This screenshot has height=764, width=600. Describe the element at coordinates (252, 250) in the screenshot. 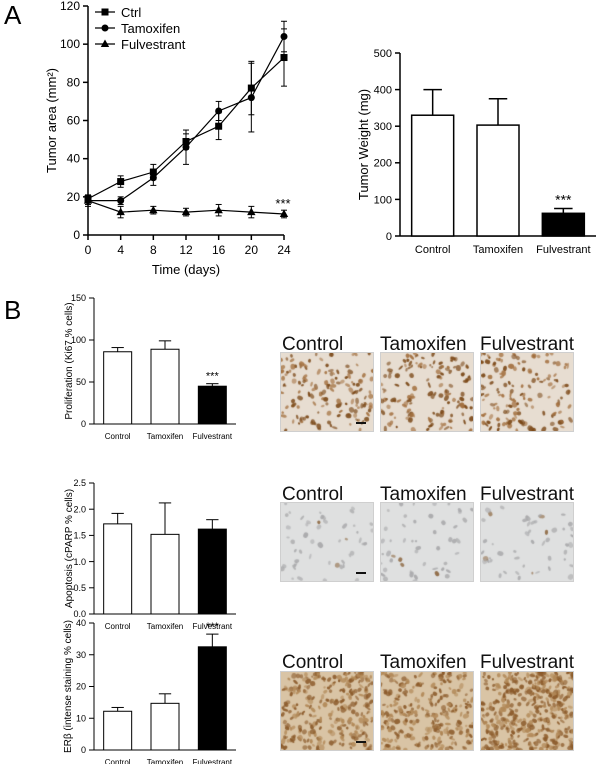

I see `growth-xtick-label: 20` at that location.